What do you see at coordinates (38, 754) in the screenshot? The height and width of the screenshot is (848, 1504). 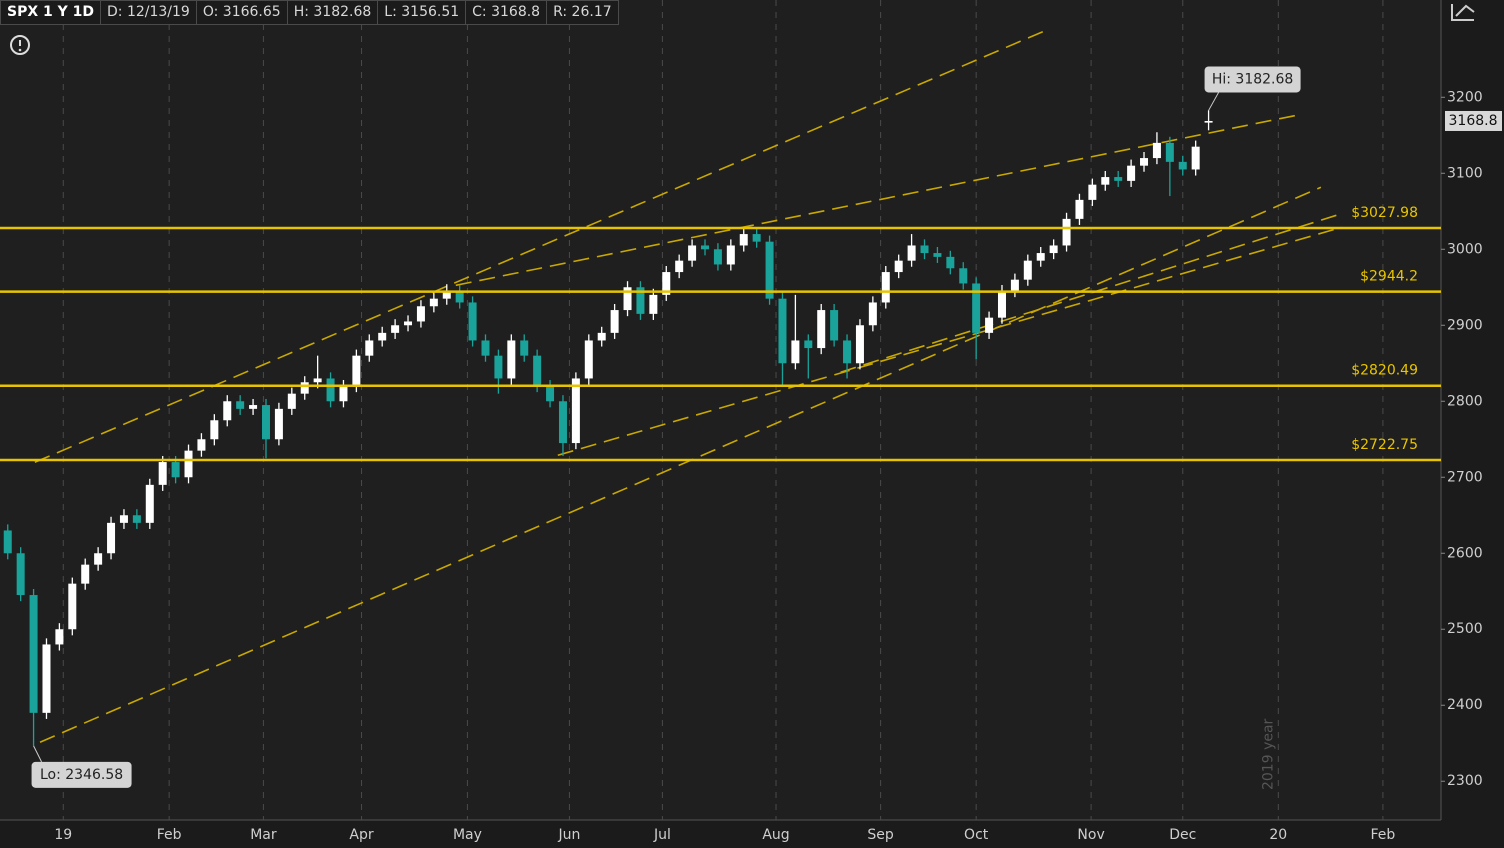 I see `callout-pointer` at bounding box center [38, 754].